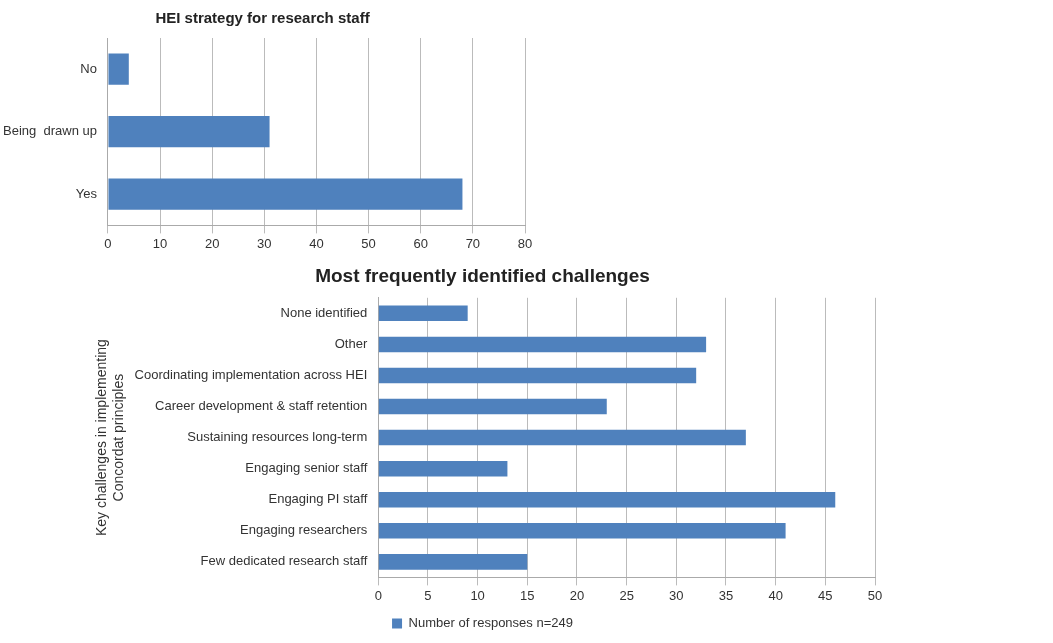 The height and width of the screenshot is (643, 1053). Describe the element at coordinates (50, 131) in the screenshot. I see `y-tick-label: Being drawn up` at that location.